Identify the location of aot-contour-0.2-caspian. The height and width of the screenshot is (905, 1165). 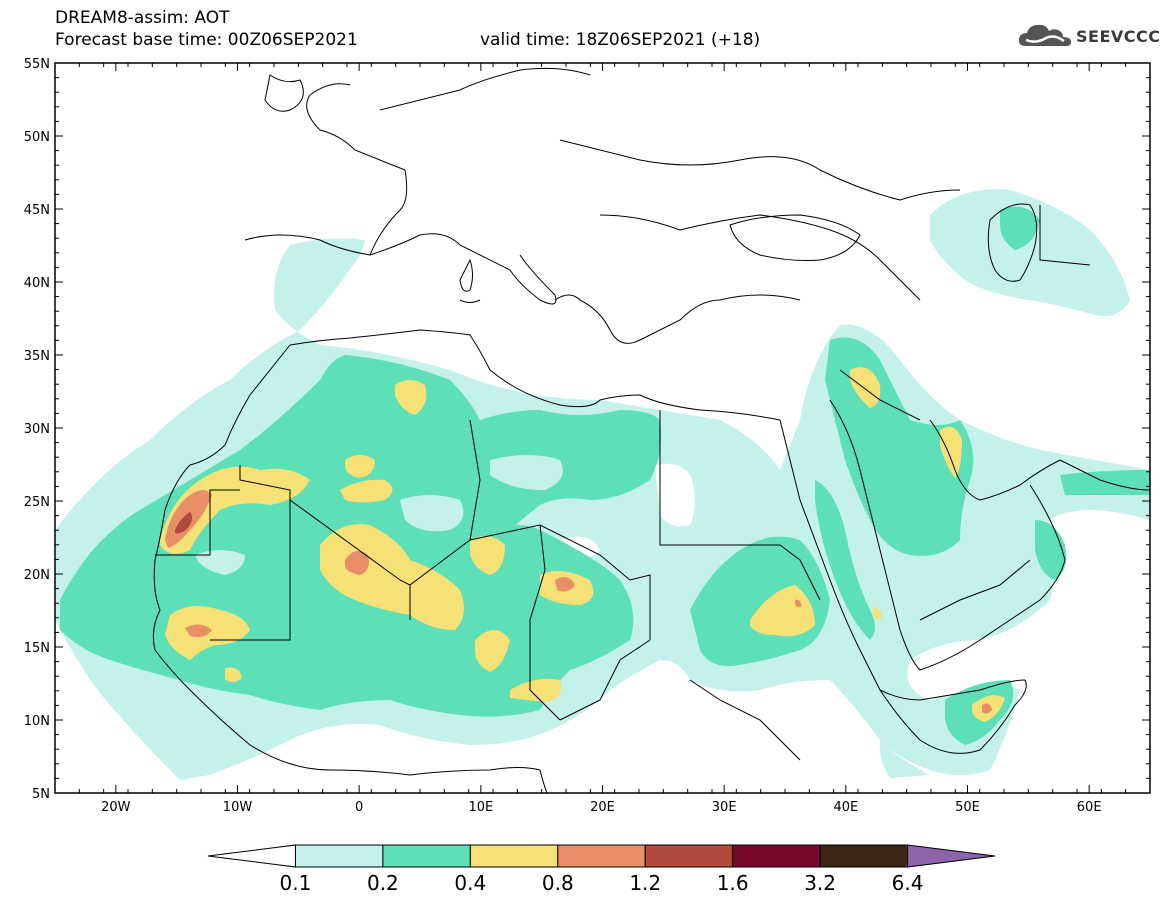
(1020, 228).